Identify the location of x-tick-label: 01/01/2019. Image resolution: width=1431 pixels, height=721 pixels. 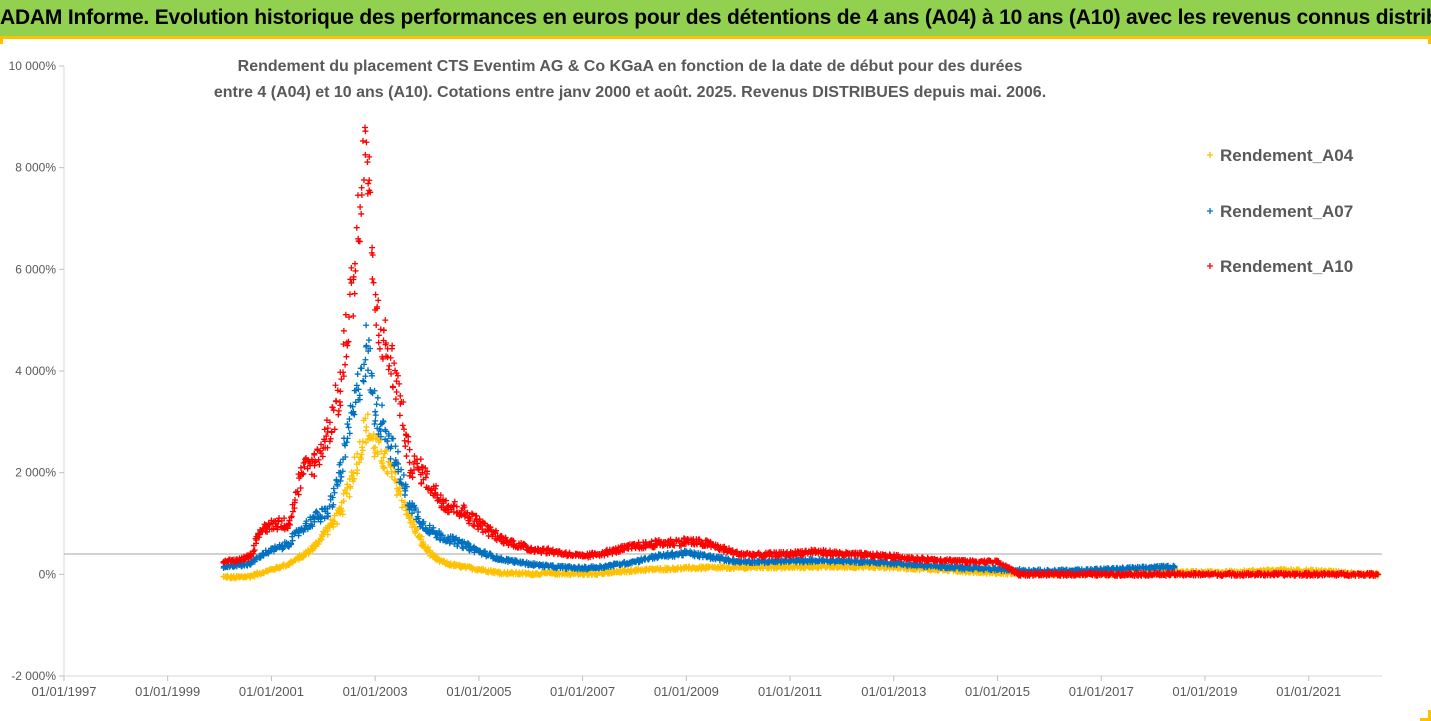
(1204, 691).